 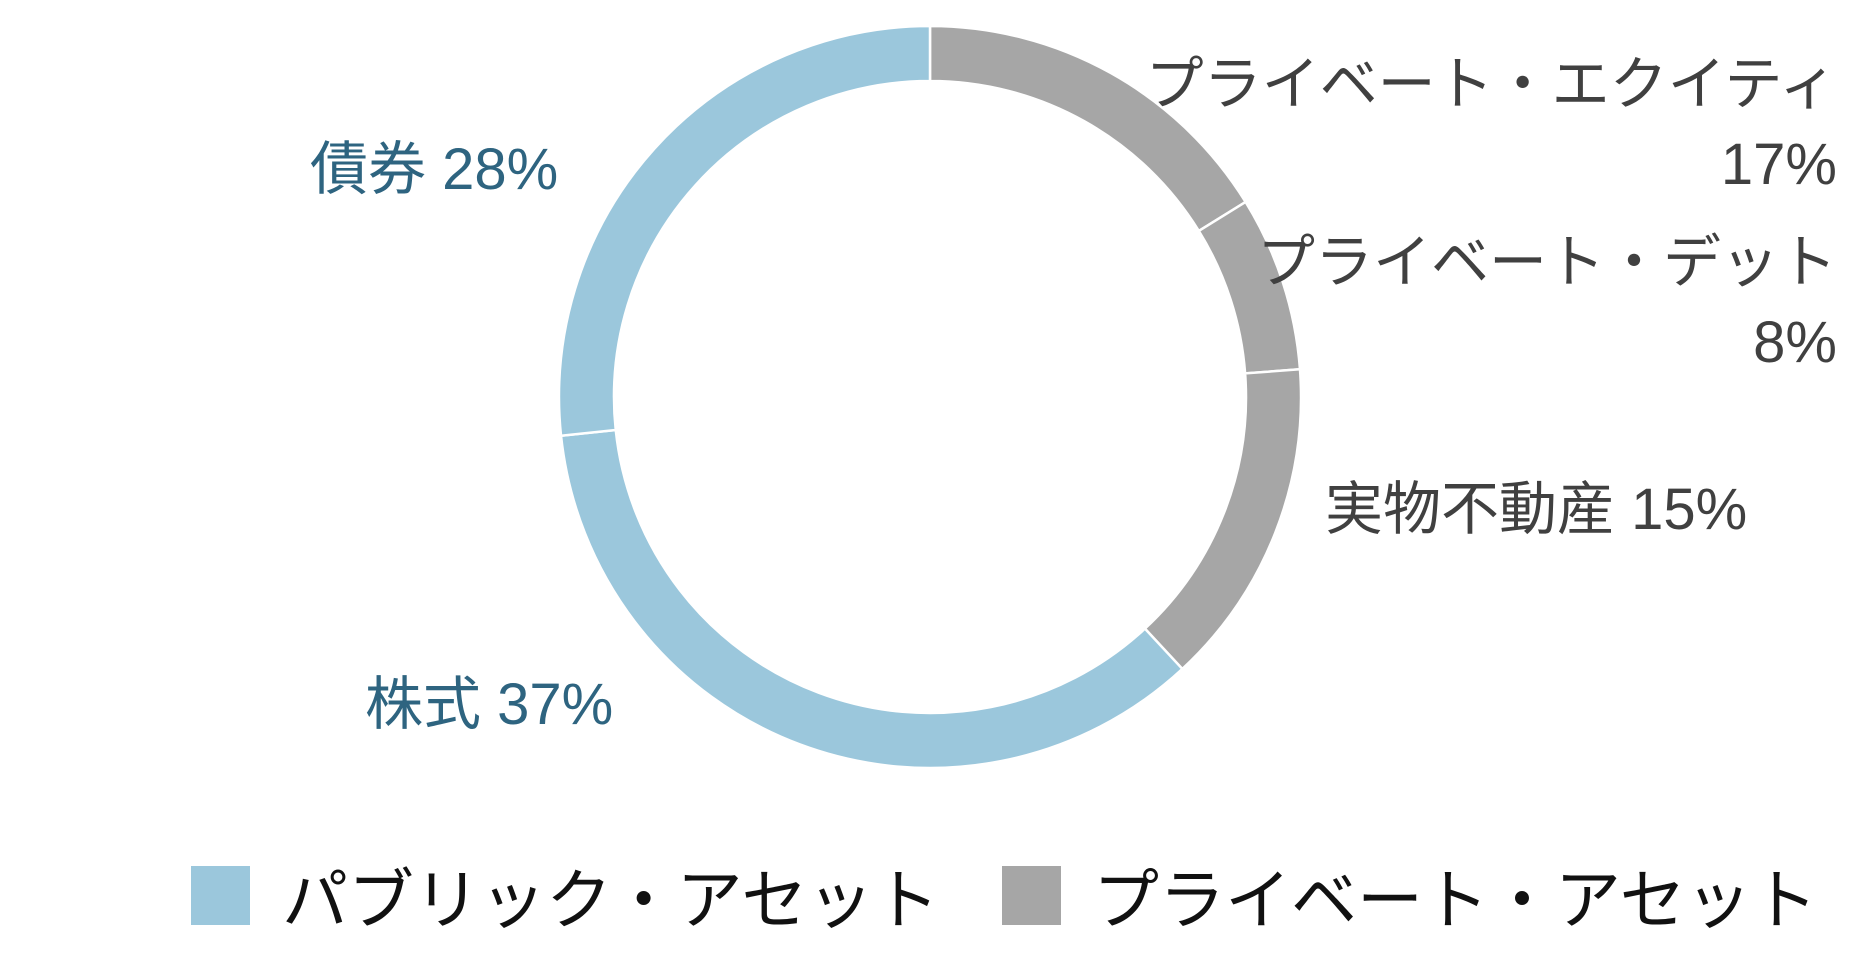 What do you see at coordinates (611, 900) in the screenshot?
I see `legend-label-public: パブリック・アセット` at bounding box center [611, 900].